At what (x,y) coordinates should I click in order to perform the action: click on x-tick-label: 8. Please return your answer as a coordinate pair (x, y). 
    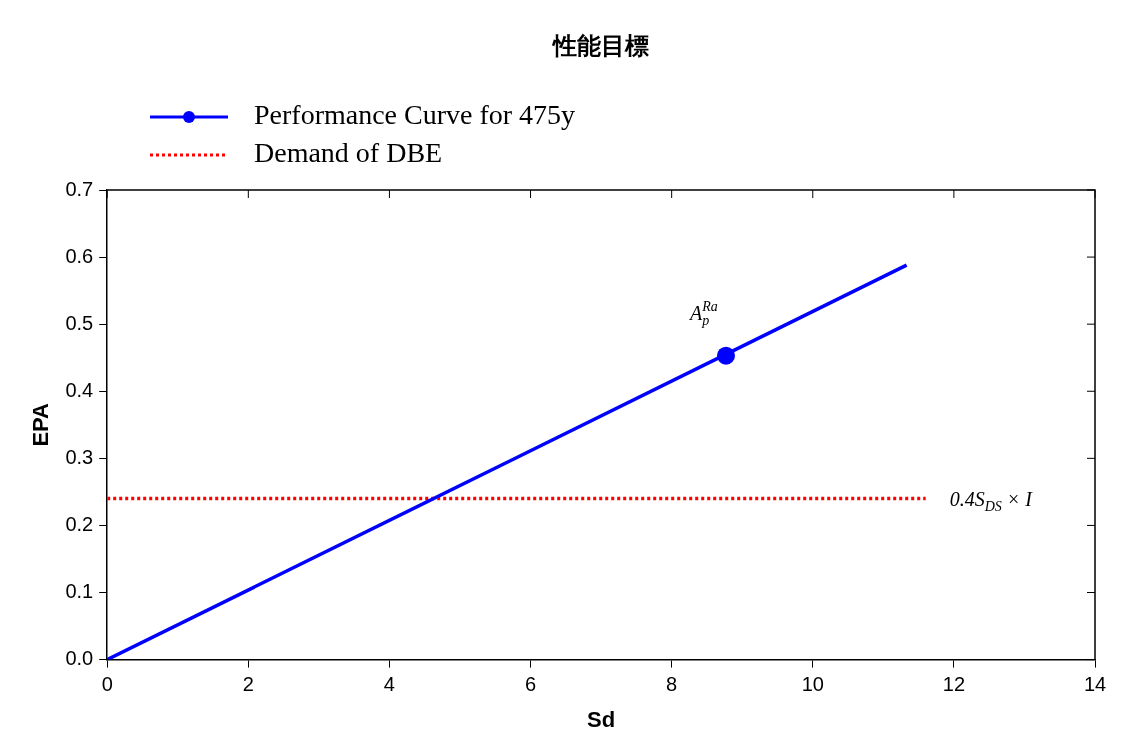
    Looking at the image, I should click on (672, 684).